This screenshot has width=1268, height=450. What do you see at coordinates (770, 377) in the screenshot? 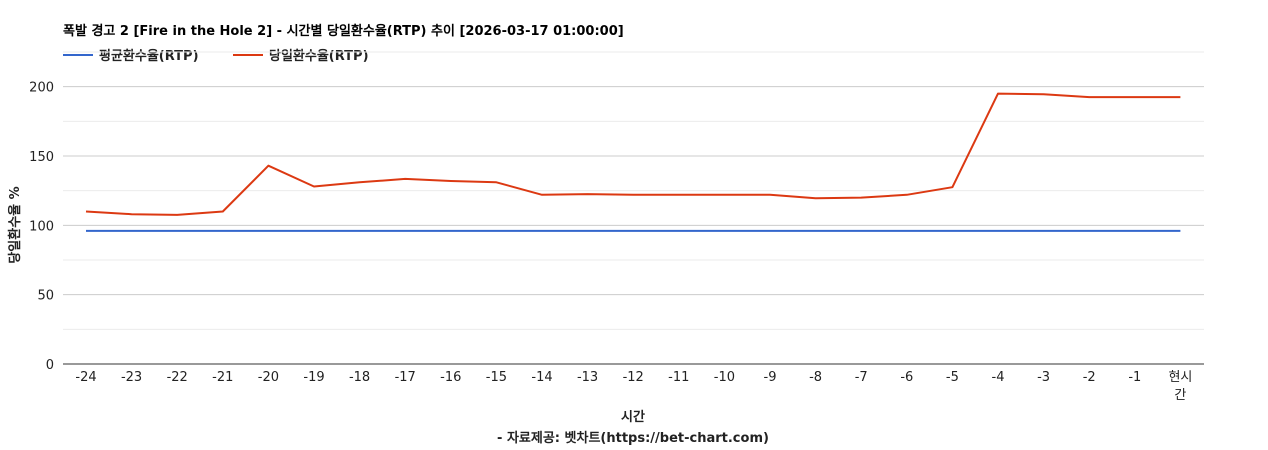
I see `x-tick-label: -9` at bounding box center [770, 377].